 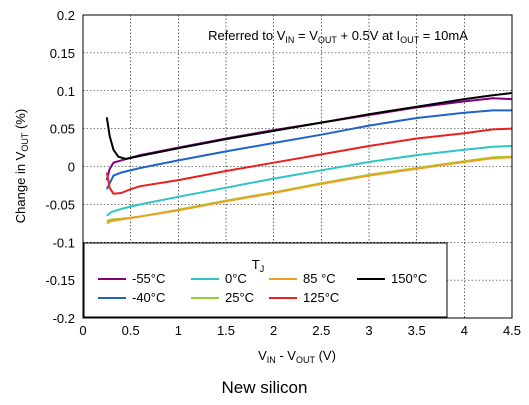 I want to click on y-tick-label: -0.2, so click(x=64, y=318).